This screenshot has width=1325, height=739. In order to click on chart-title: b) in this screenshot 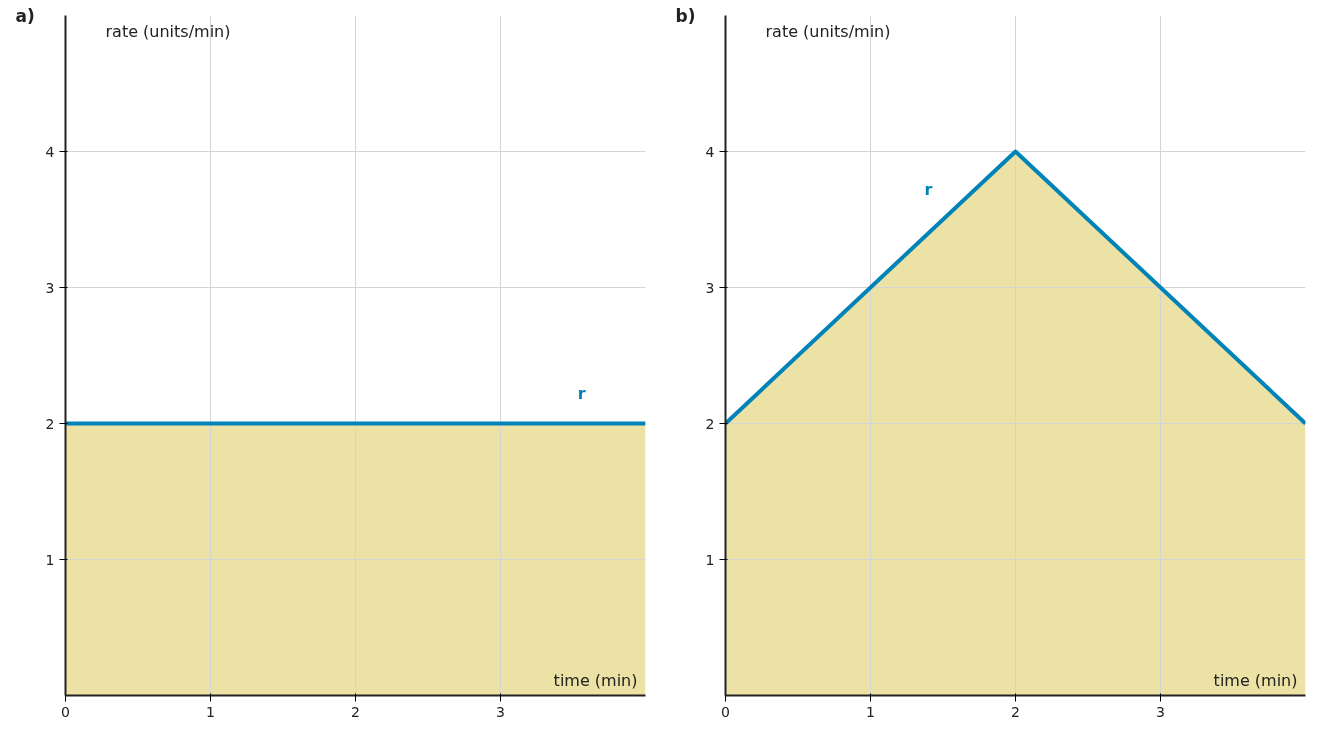, I will do `click(685, 15)`.